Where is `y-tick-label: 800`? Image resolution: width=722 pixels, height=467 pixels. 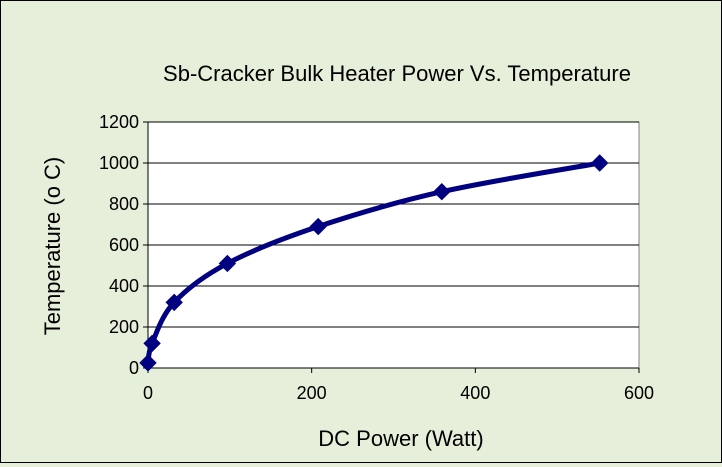
y-tick-label: 800 is located at coordinates (124, 204).